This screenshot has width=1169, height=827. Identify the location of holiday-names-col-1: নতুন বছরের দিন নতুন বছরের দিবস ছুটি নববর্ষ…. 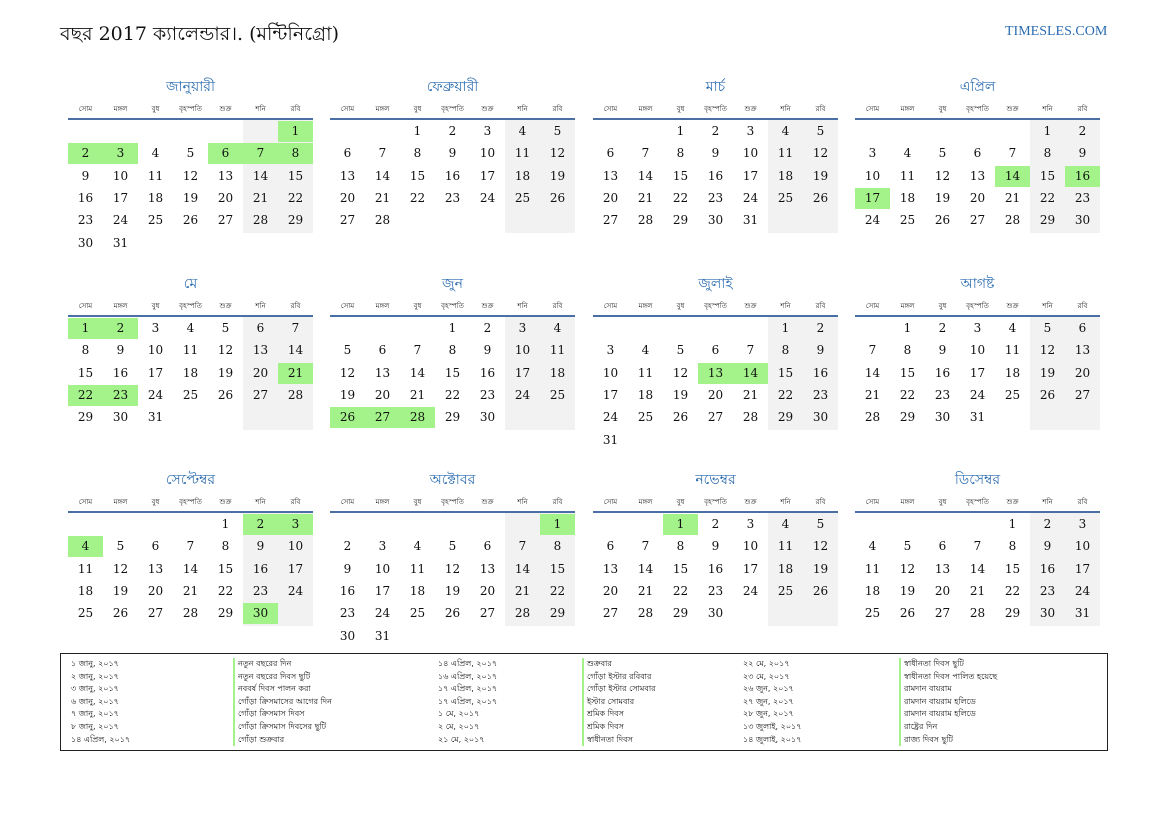
(285, 702).